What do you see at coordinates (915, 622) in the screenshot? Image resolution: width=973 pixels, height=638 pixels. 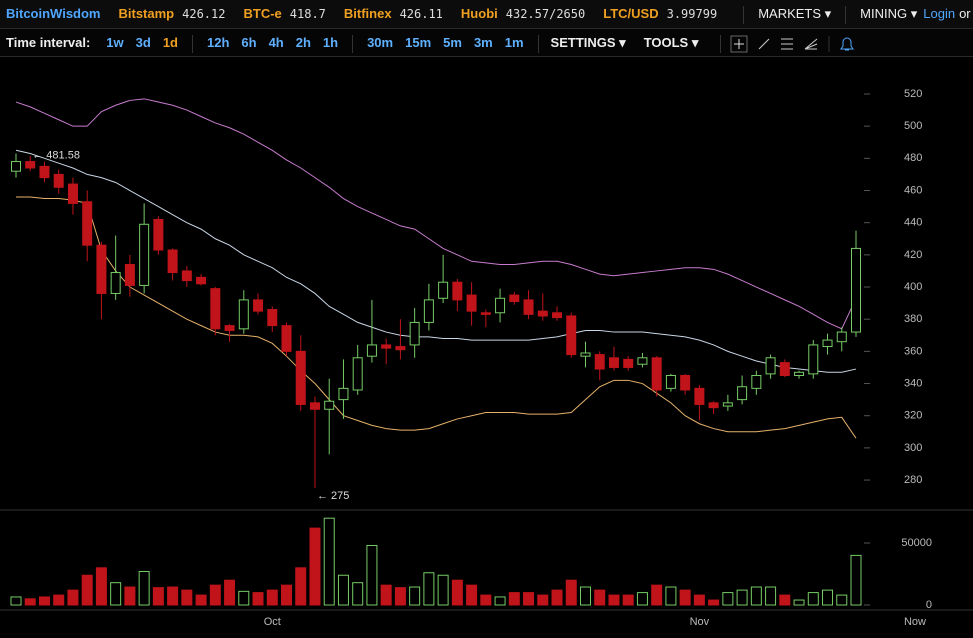 I see `x-now-label: Now` at bounding box center [915, 622].